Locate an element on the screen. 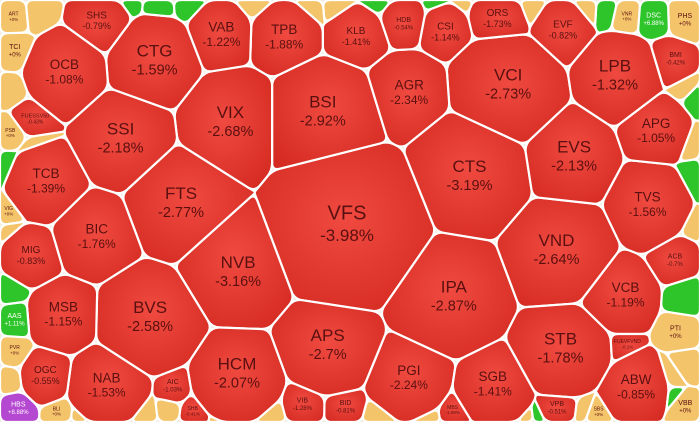  cell-change-label: +1.11% is located at coordinates (14, 325).